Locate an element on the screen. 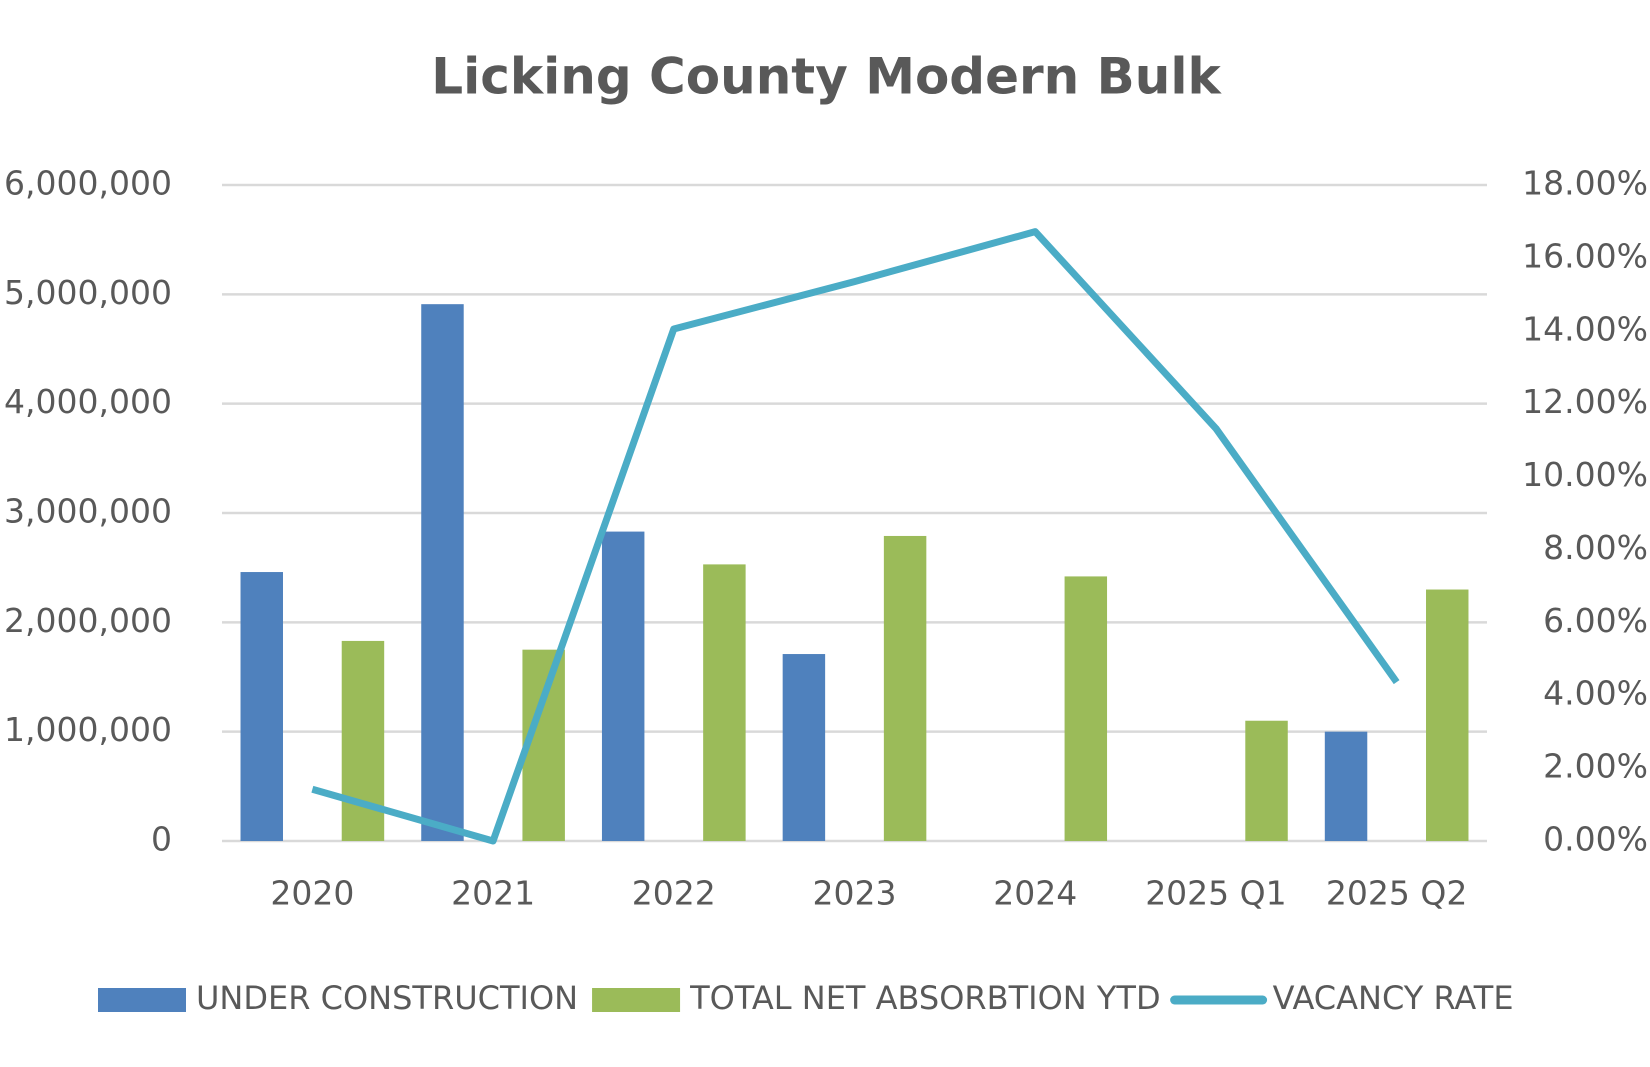 This screenshot has width=1650, height=1067. y2-tick-label: 18.00% is located at coordinates (1585, 183).